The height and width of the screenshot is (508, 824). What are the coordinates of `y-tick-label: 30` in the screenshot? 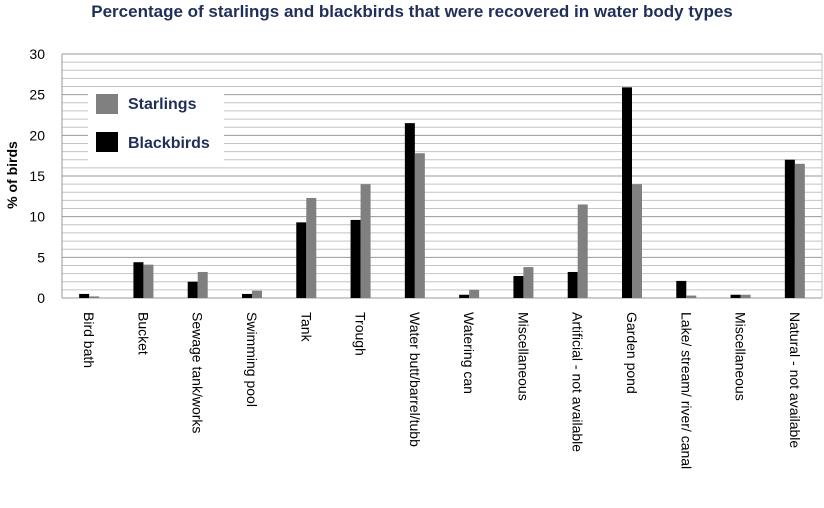 It's located at (37, 54).